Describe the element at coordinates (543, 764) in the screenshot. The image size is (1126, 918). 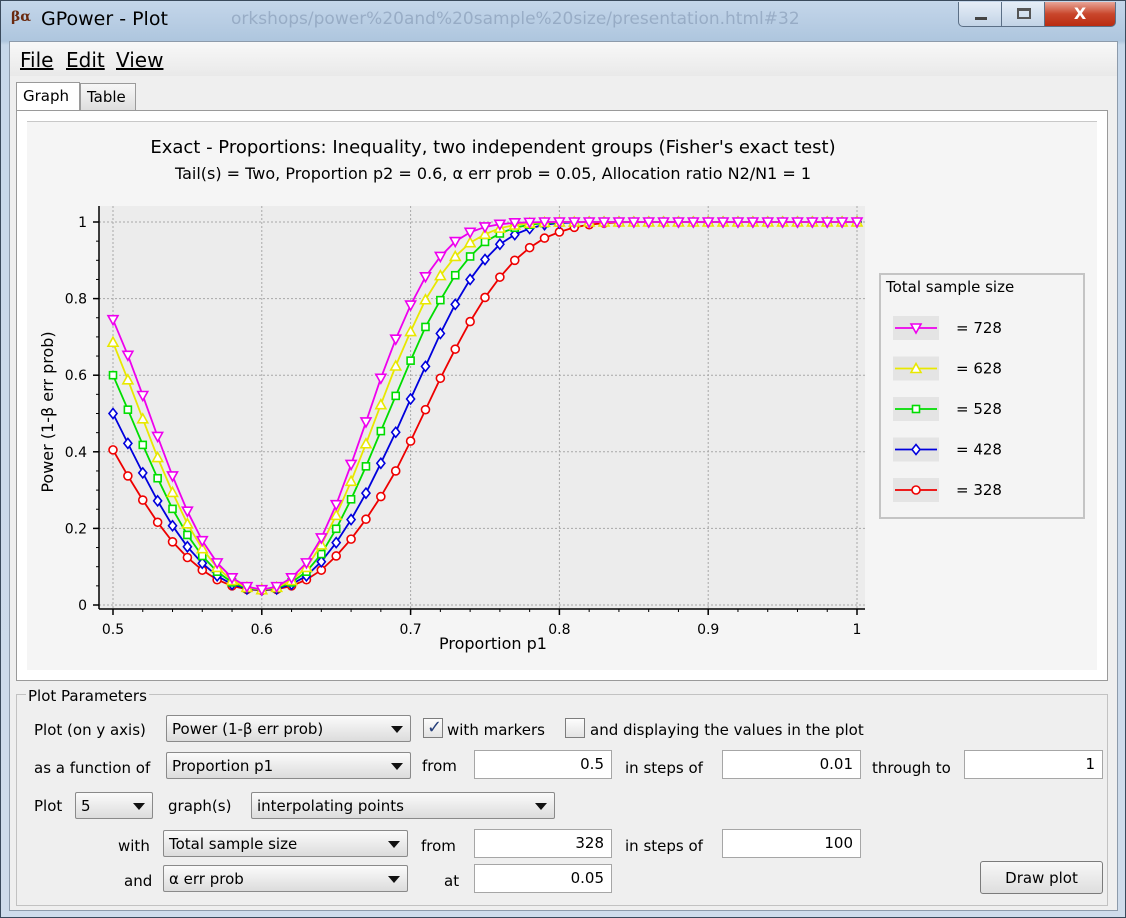
I see `x-from-input: 0.5` at that location.